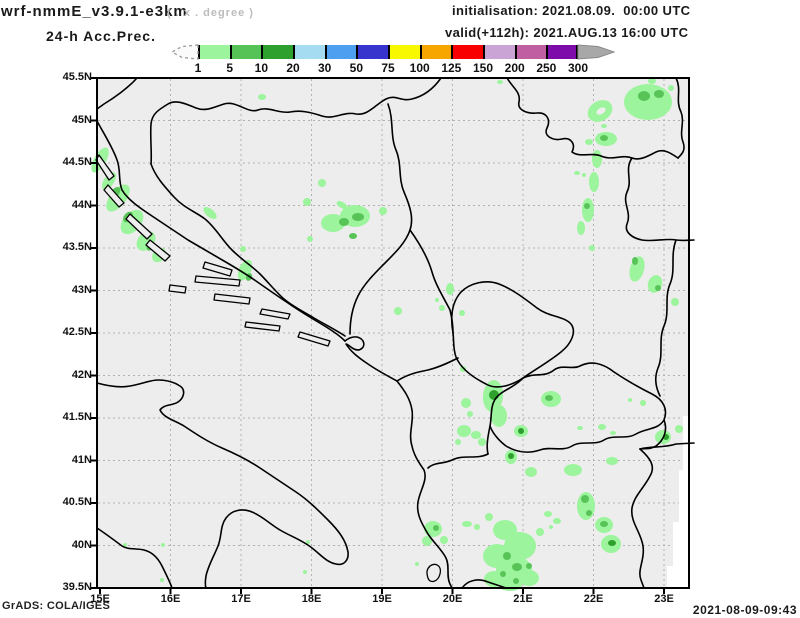 The width and height of the screenshot is (800, 618). I want to click on valid-line: valid(+112h): 2021.AUG.13 16:00 UTC, so click(567, 32).